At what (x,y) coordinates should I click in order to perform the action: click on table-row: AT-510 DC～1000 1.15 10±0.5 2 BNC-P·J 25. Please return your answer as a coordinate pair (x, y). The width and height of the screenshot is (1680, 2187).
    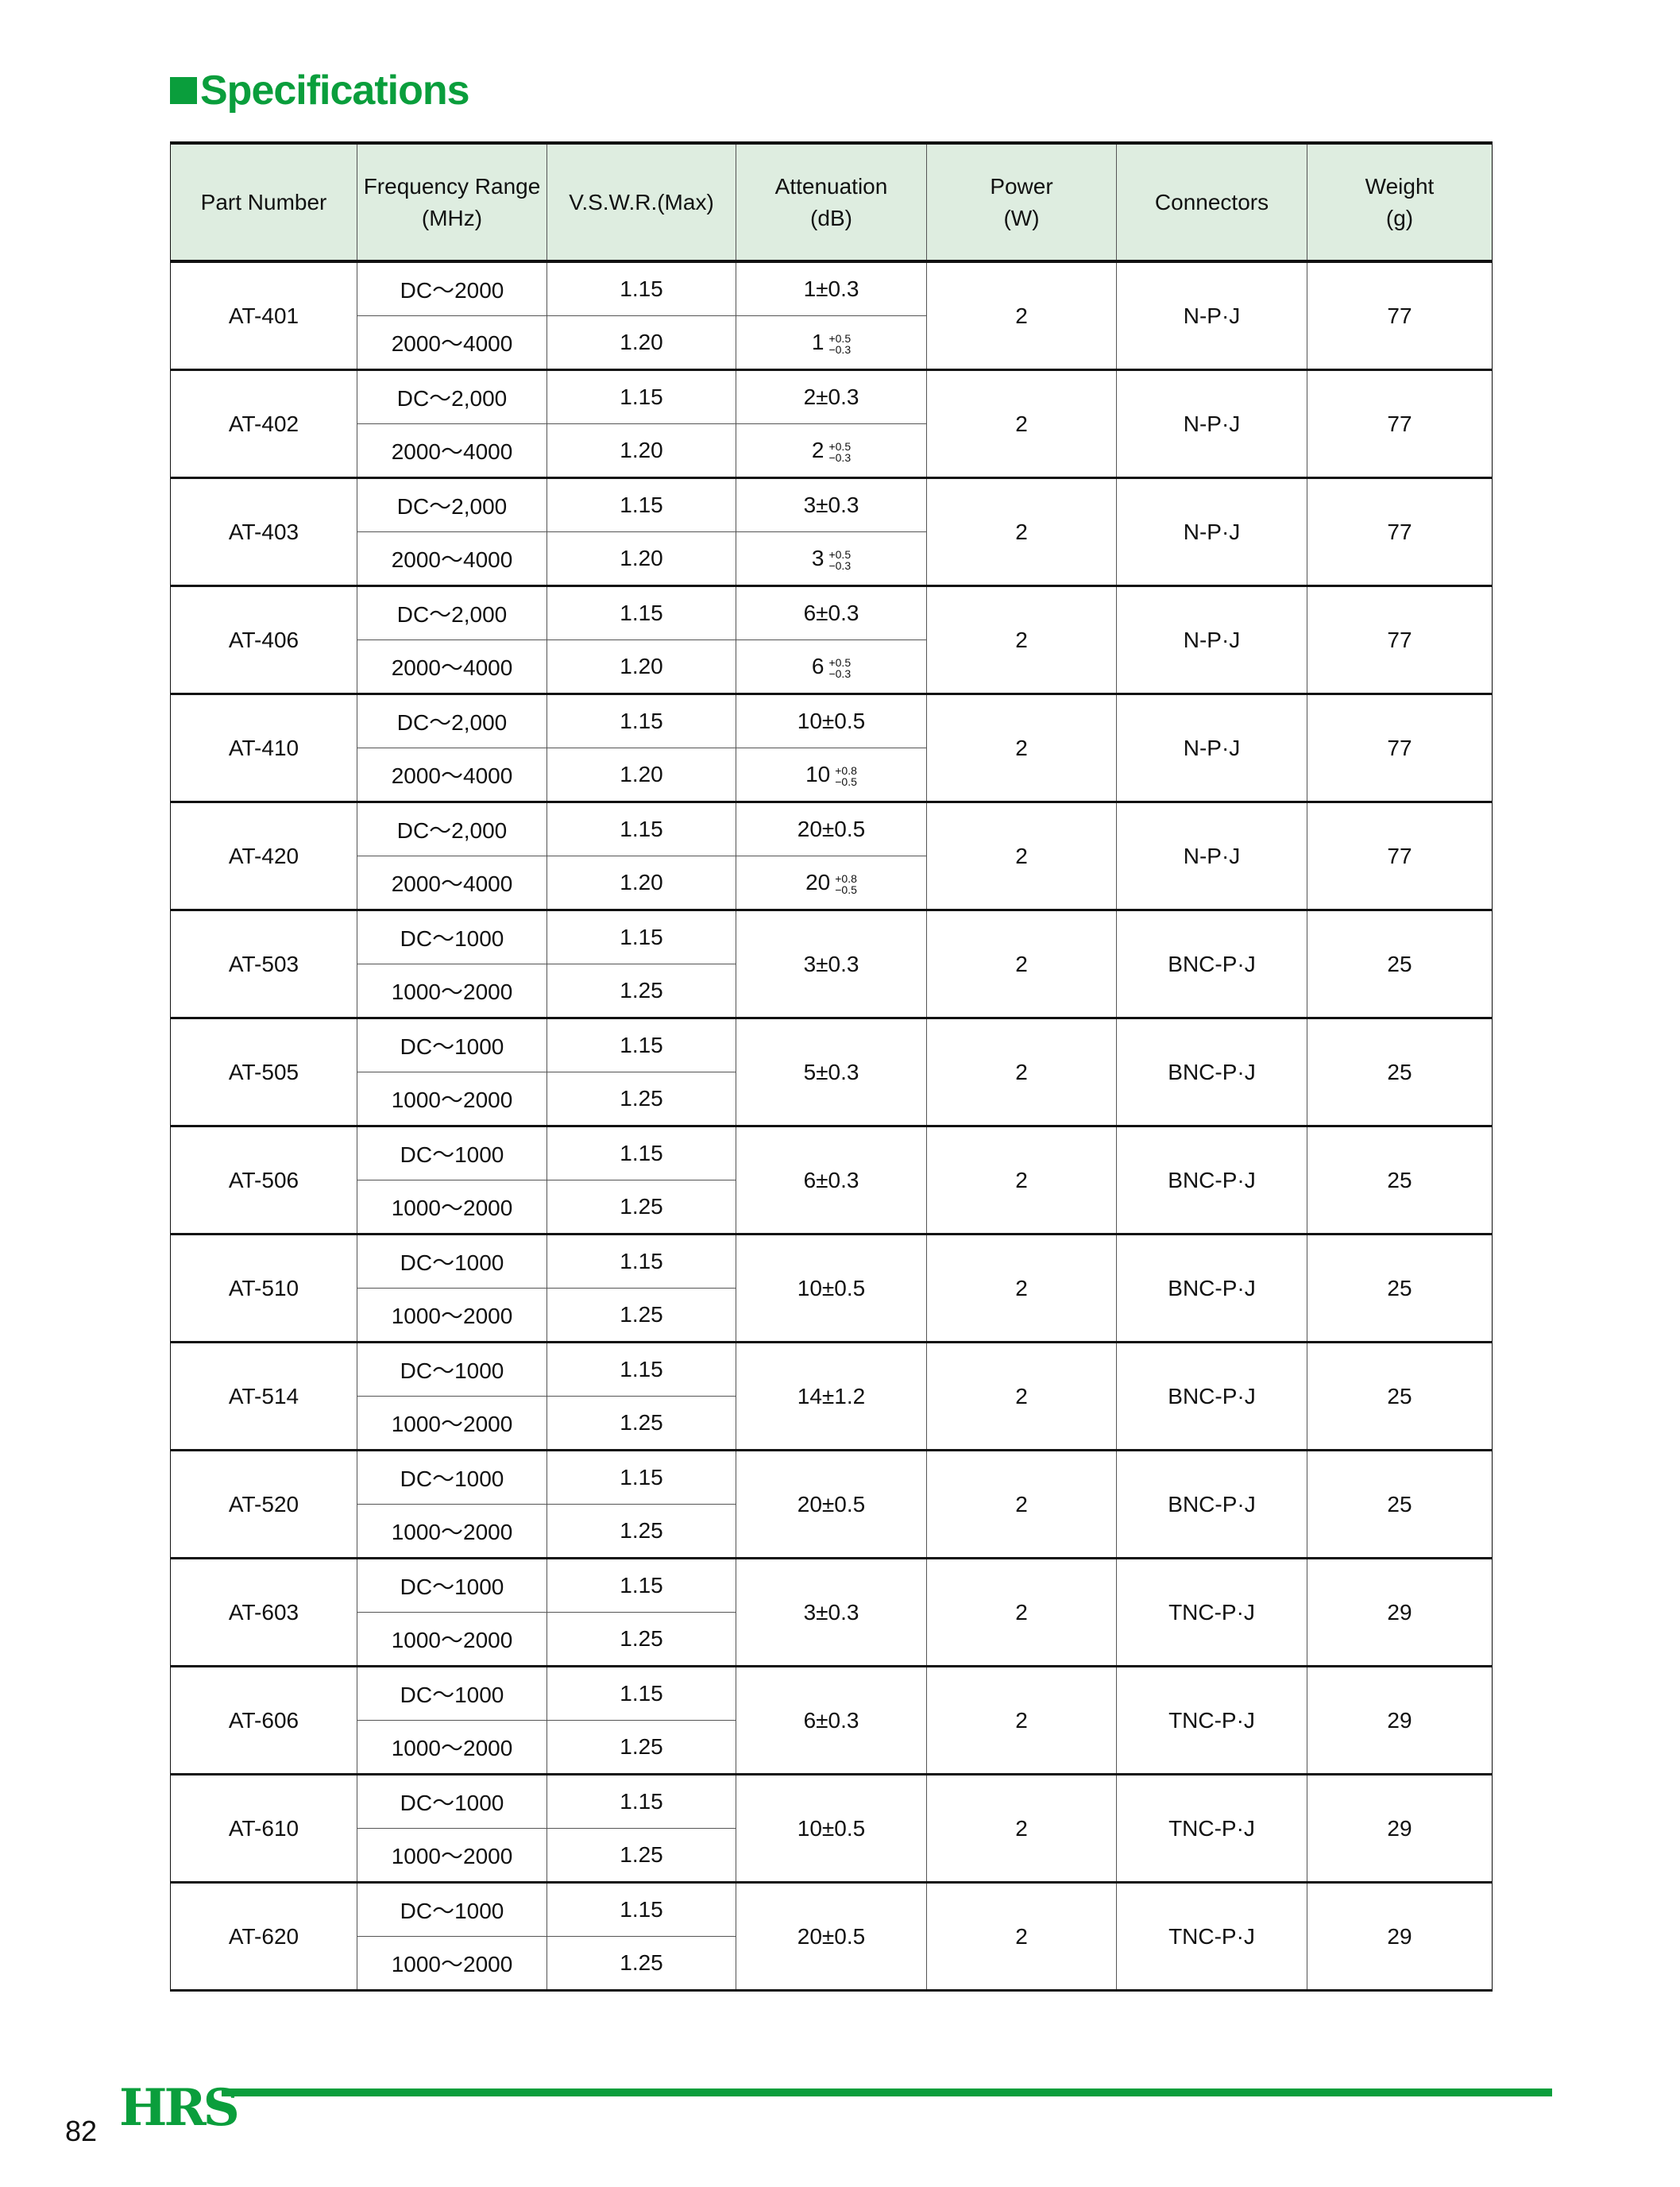
    Looking at the image, I should click on (831, 1288).